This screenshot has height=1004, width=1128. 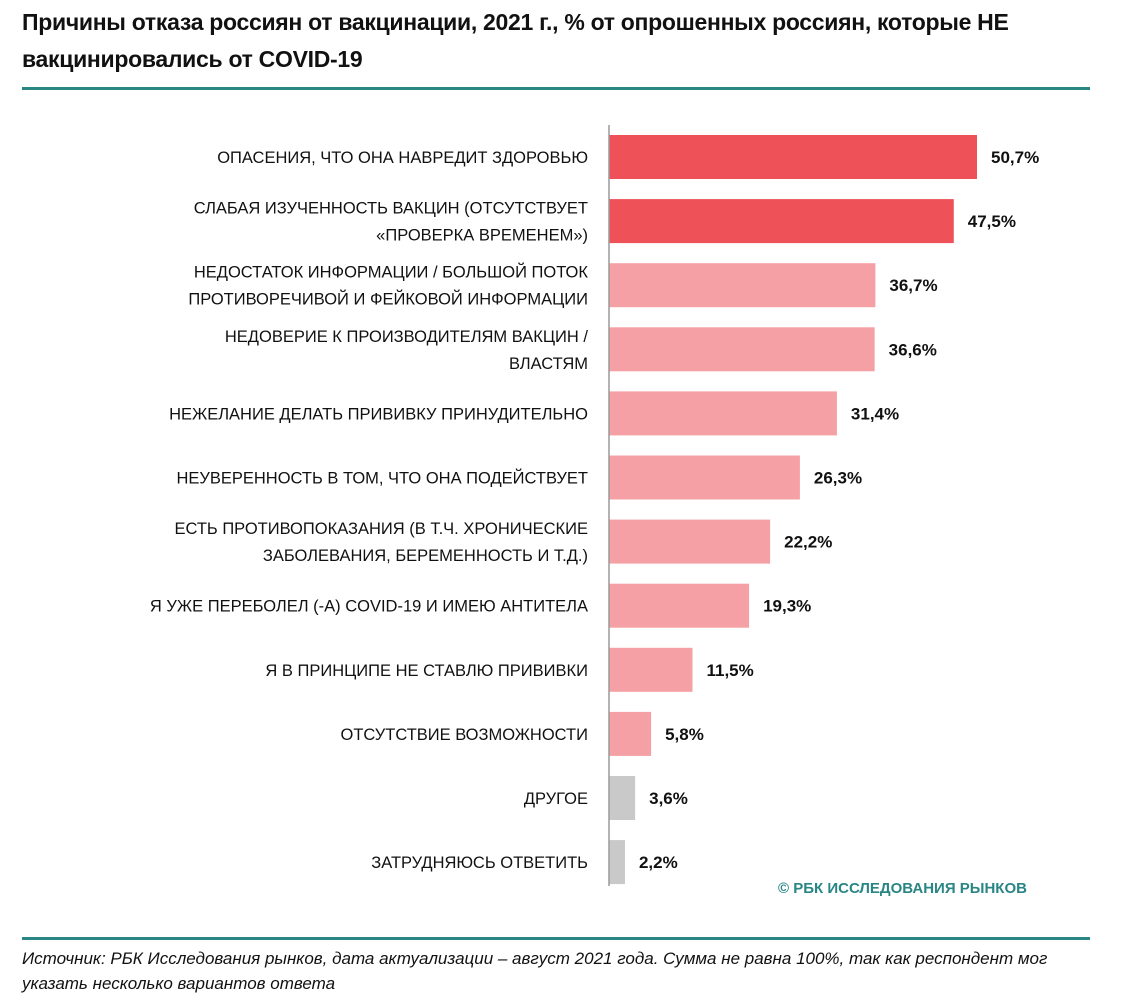 I want to click on category-label: ОТСУТСТВИЕ ВОЗМОЖНОСТИ, so click(x=464, y=735).